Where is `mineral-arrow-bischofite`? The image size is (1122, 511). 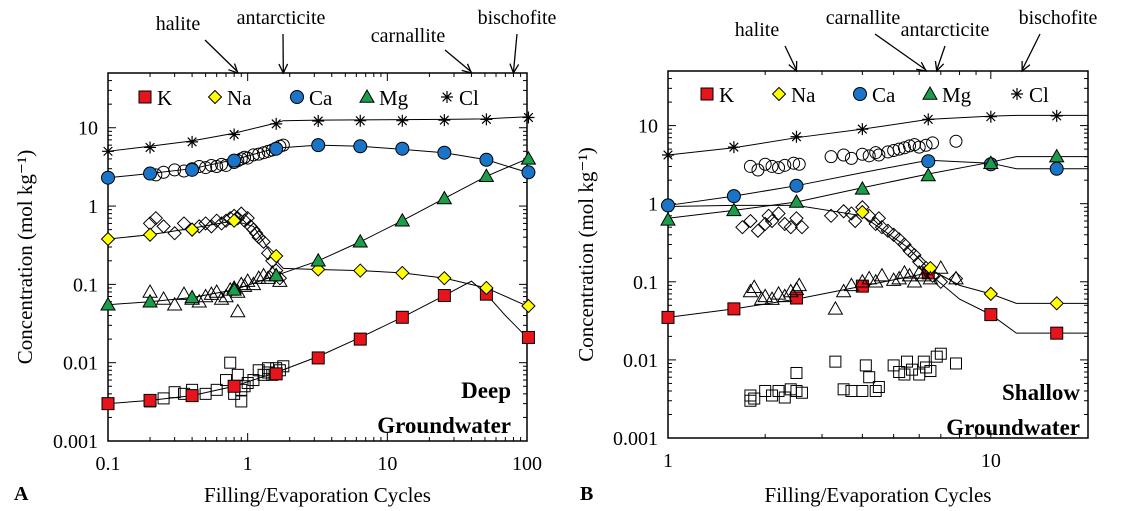
mineral-arrow-bischofite is located at coordinates (1031, 52).